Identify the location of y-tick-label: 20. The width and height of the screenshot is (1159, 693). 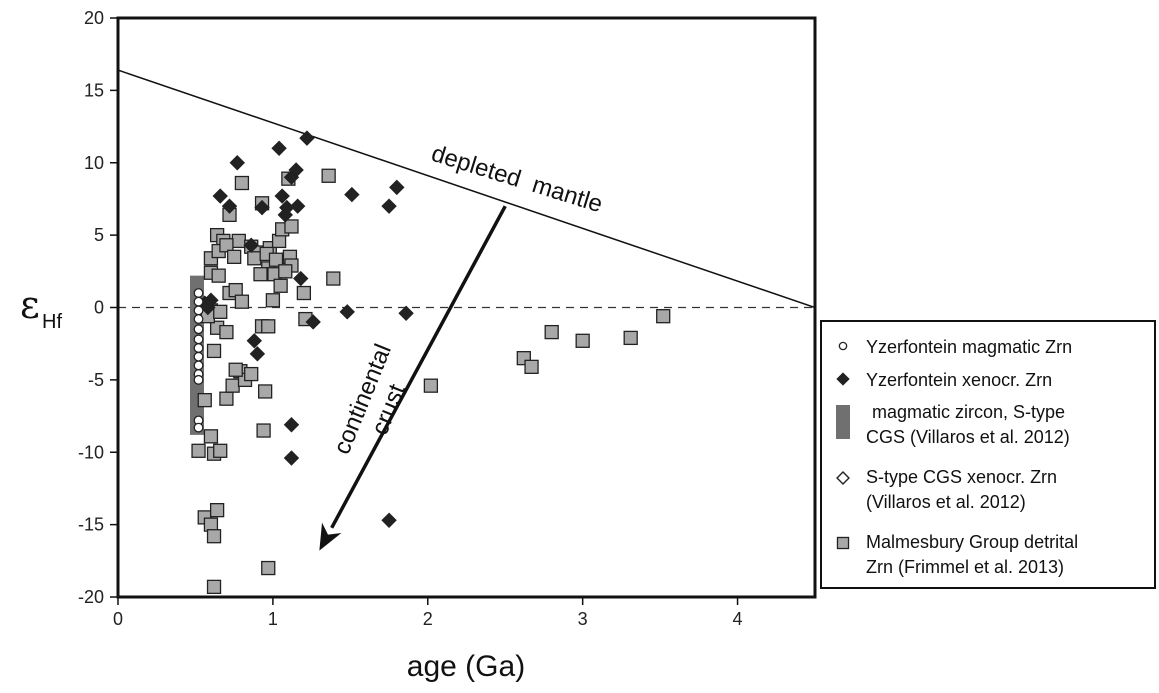
(94, 18).